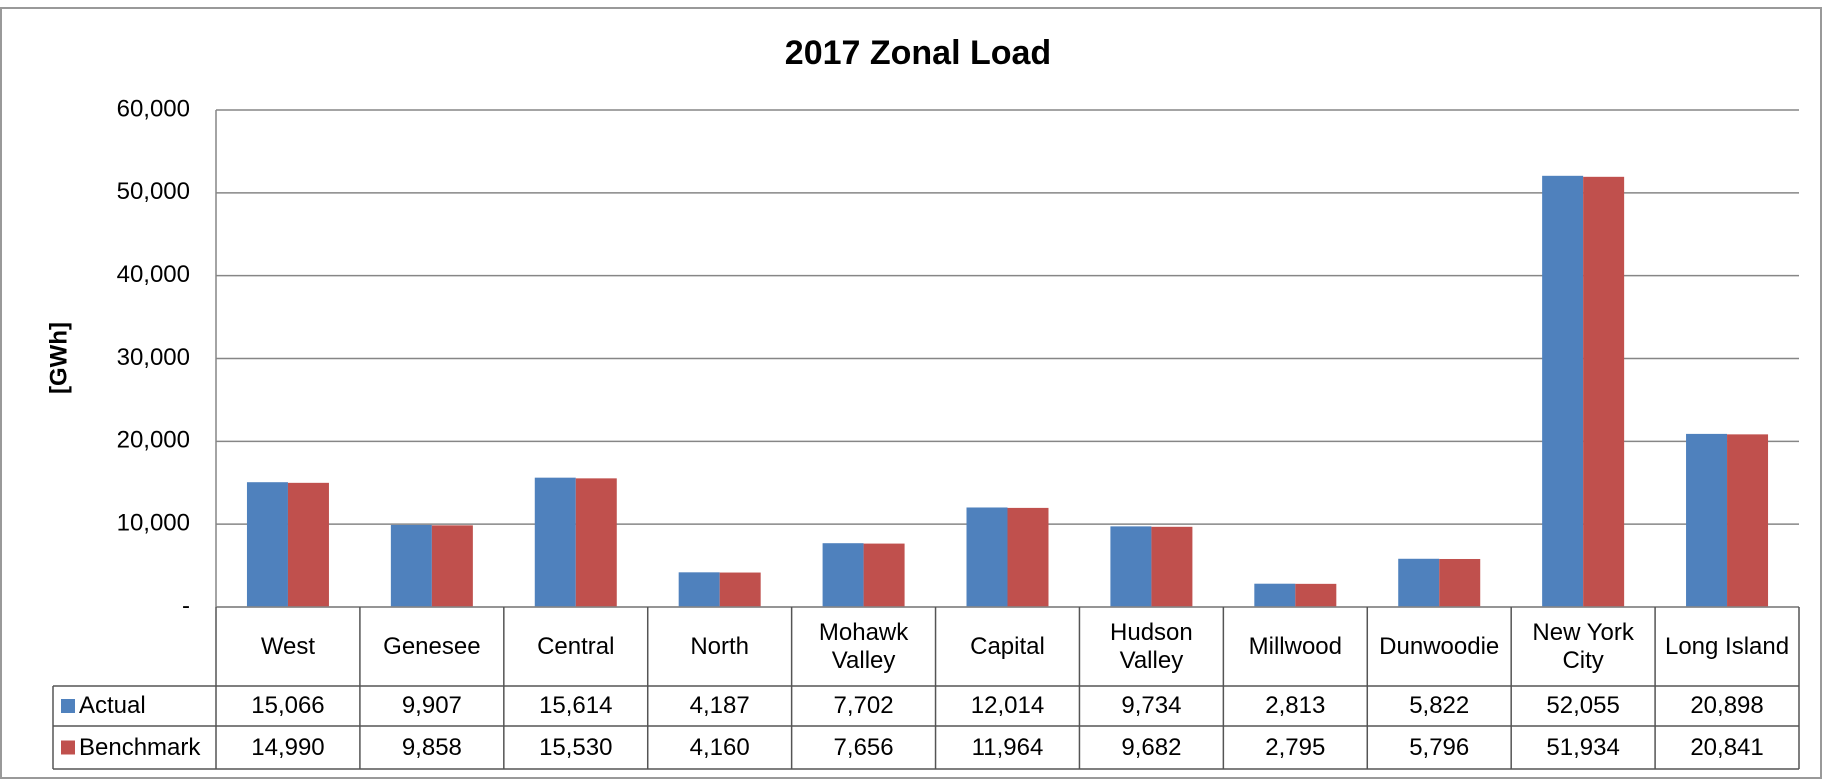 This screenshot has height=779, width=1822. I want to click on x-tick-label: Hudson Valley, so click(1151, 646).